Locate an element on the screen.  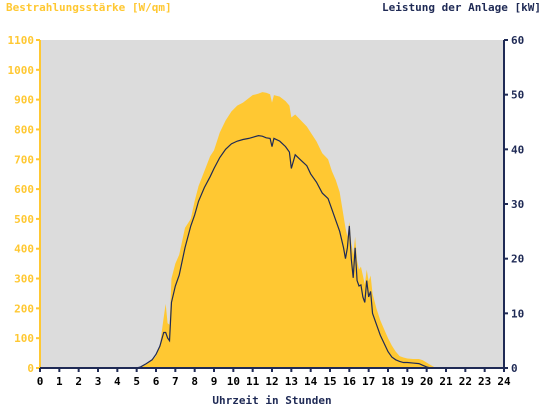
left-axis-tick-label: 300 is located at coordinates (24, 279).